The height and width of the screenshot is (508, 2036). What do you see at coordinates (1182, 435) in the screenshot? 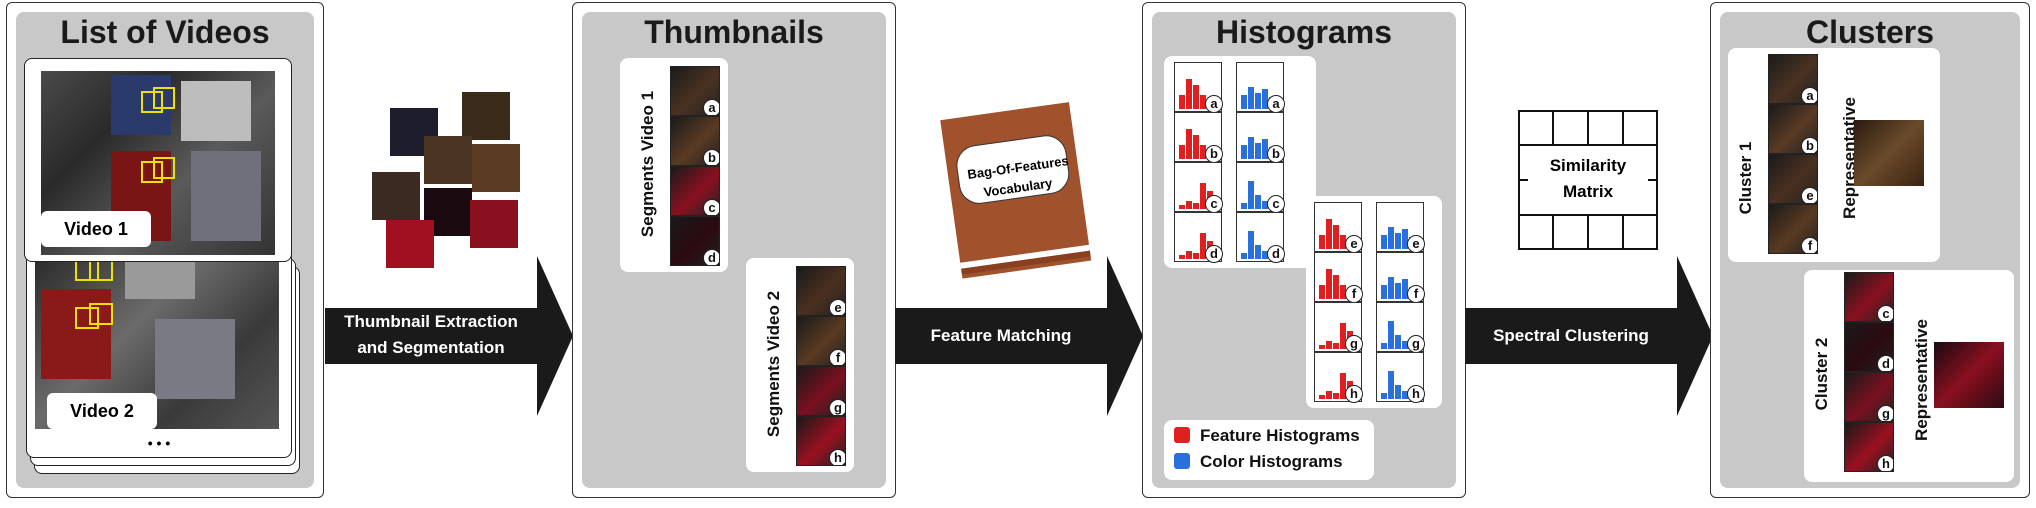
I see `red-swatch-icon` at bounding box center [1182, 435].